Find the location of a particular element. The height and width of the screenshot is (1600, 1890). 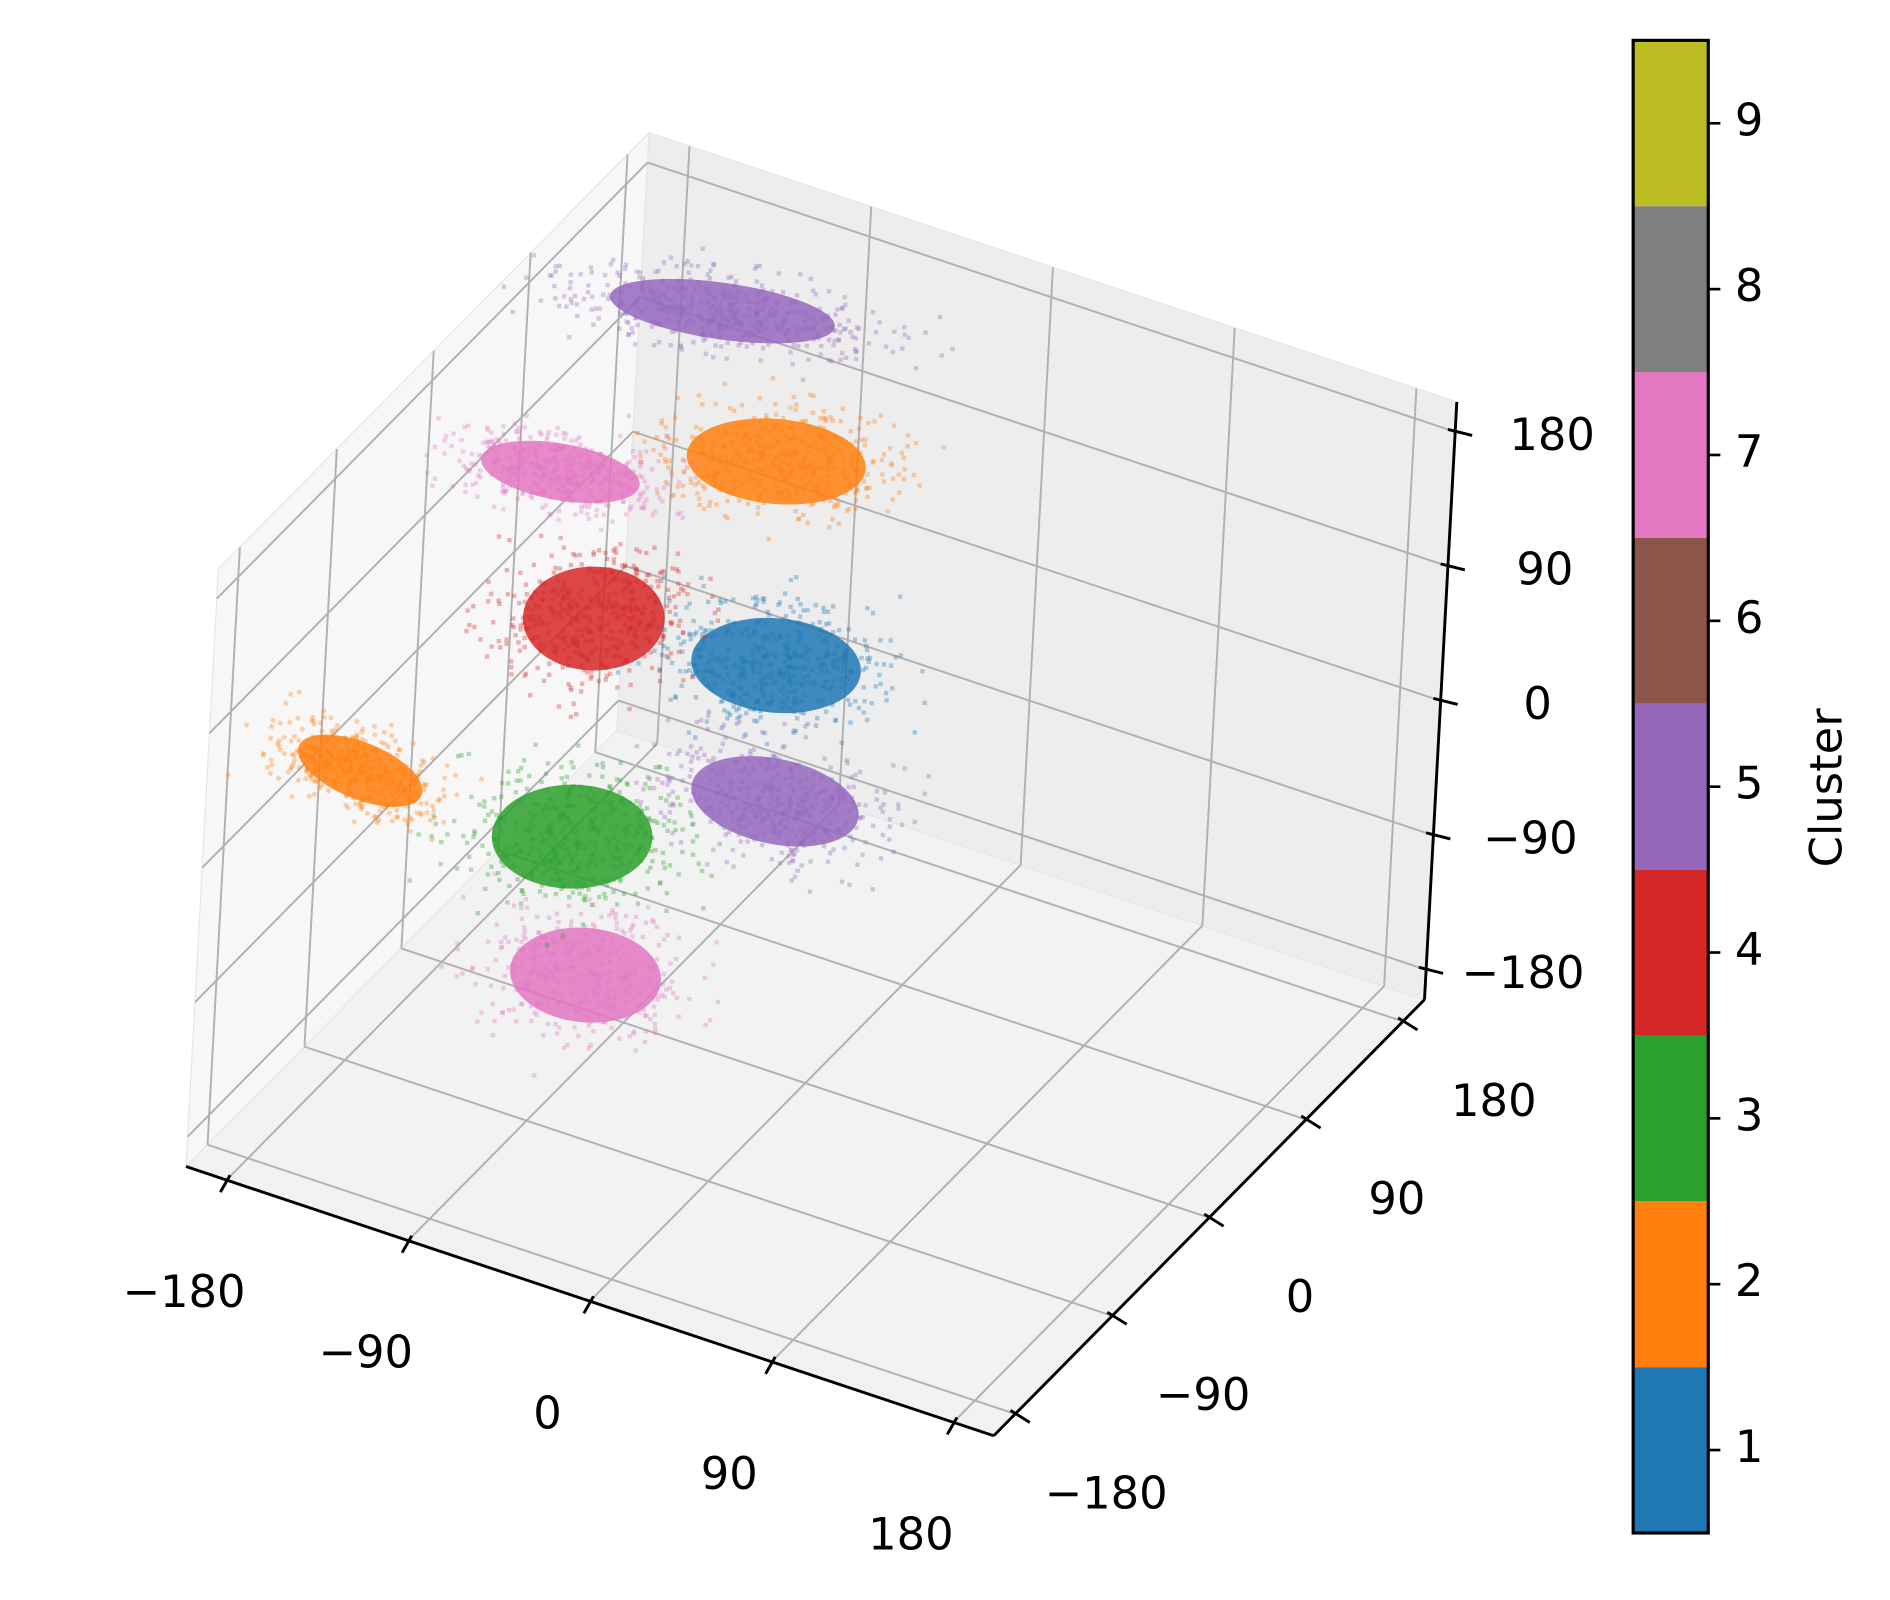

cluster-cloud is located at coordinates (771, 660).